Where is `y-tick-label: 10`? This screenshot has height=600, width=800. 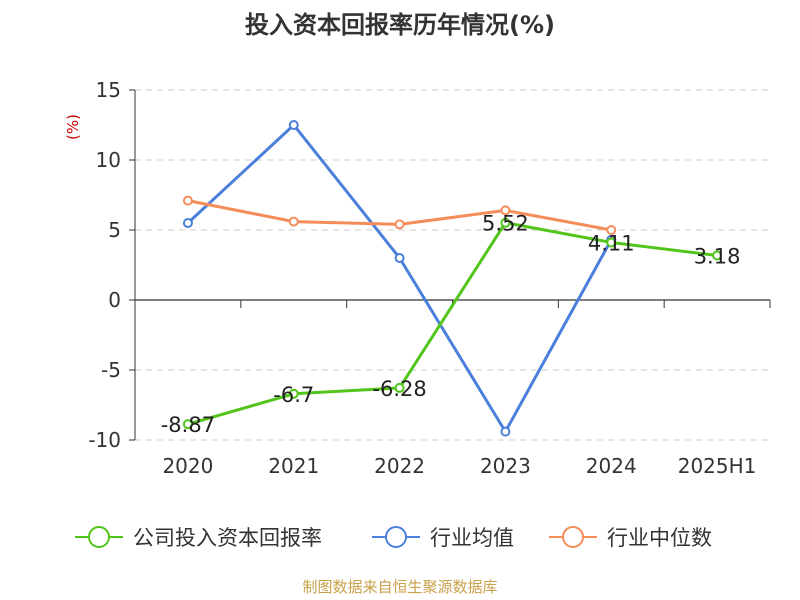 y-tick-label: 10 is located at coordinates (108, 160).